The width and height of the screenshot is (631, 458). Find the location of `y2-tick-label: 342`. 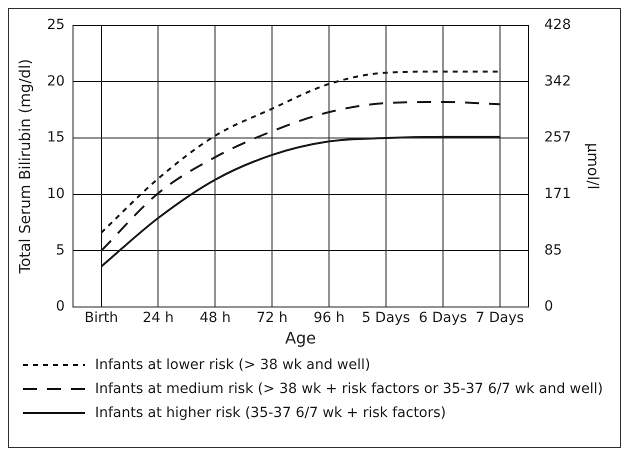

y2-tick-label: 342 is located at coordinates (558, 82).